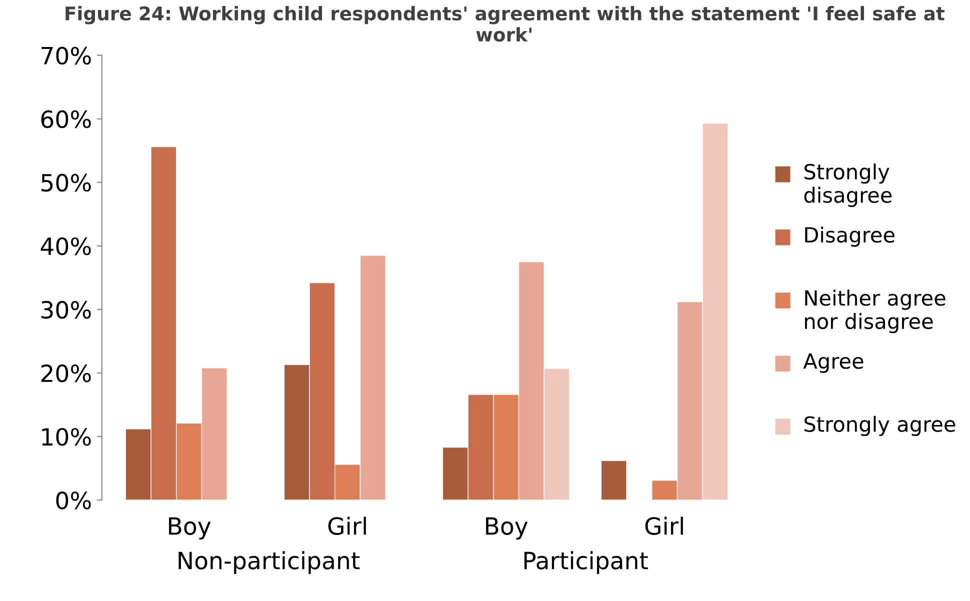  What do you see at coordinates (65, 246) in the screenshot?
I see `y-tick-label: 40%` at bounding box center [65, 246].